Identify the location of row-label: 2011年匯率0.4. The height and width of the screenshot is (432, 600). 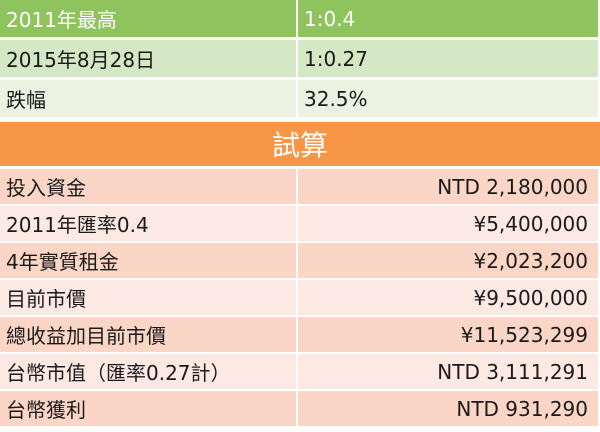
(149, 223).